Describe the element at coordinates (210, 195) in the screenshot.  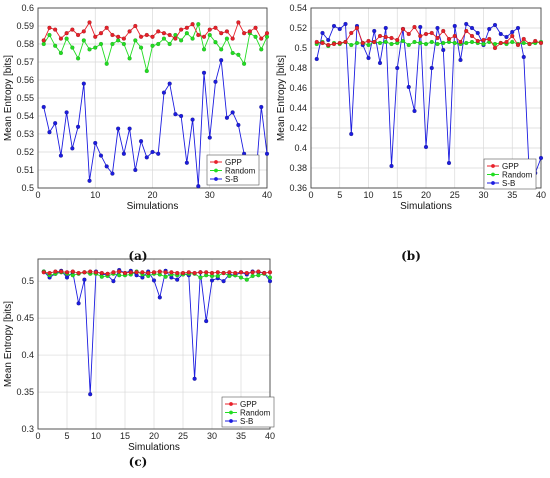
I see `x-tick-label: 30` at that location.